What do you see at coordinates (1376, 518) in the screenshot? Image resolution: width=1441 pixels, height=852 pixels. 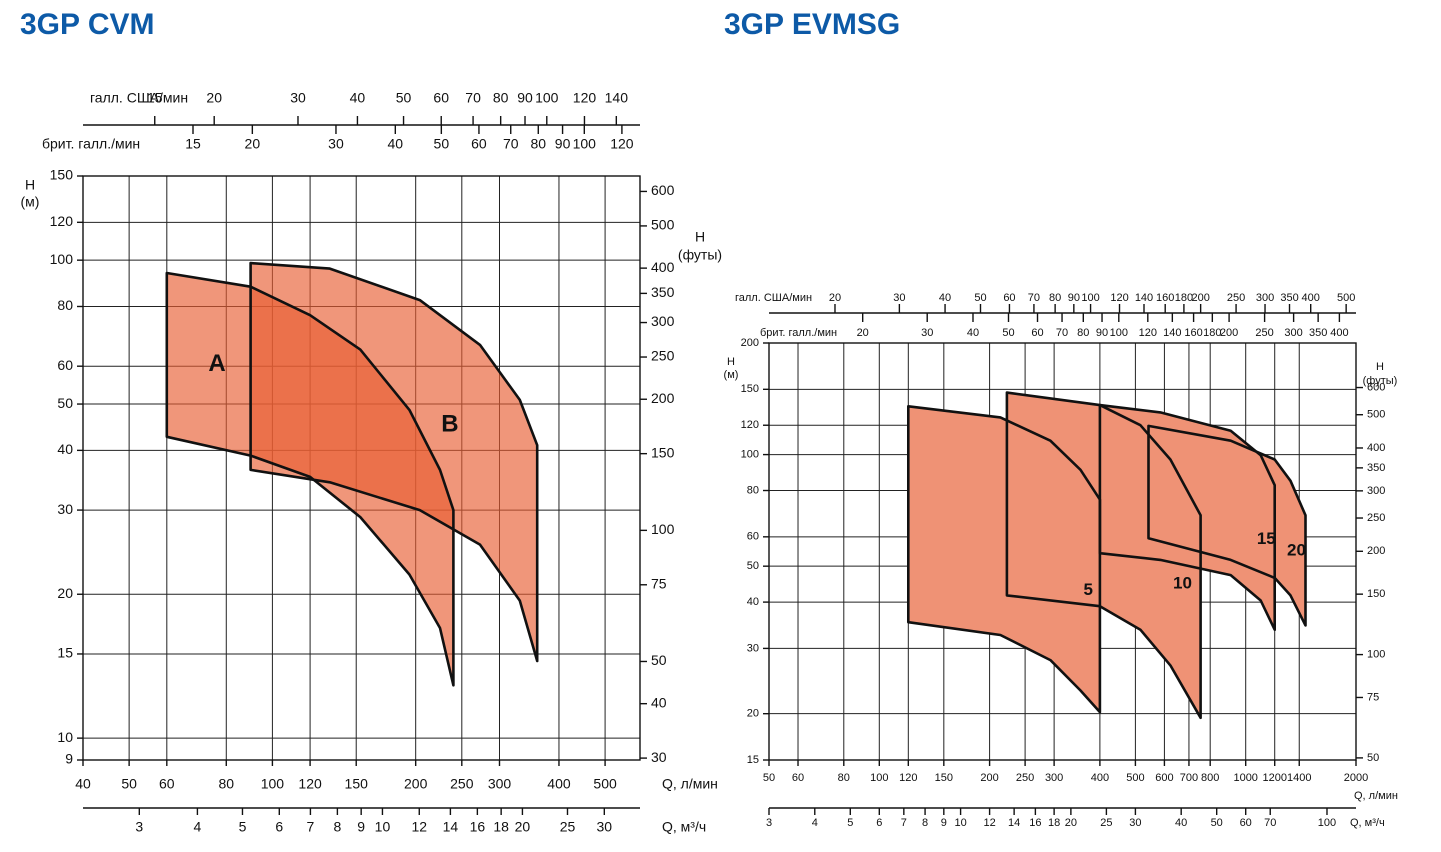 I see `y2-tick-label: 250` at bounding box center [1376, 518].